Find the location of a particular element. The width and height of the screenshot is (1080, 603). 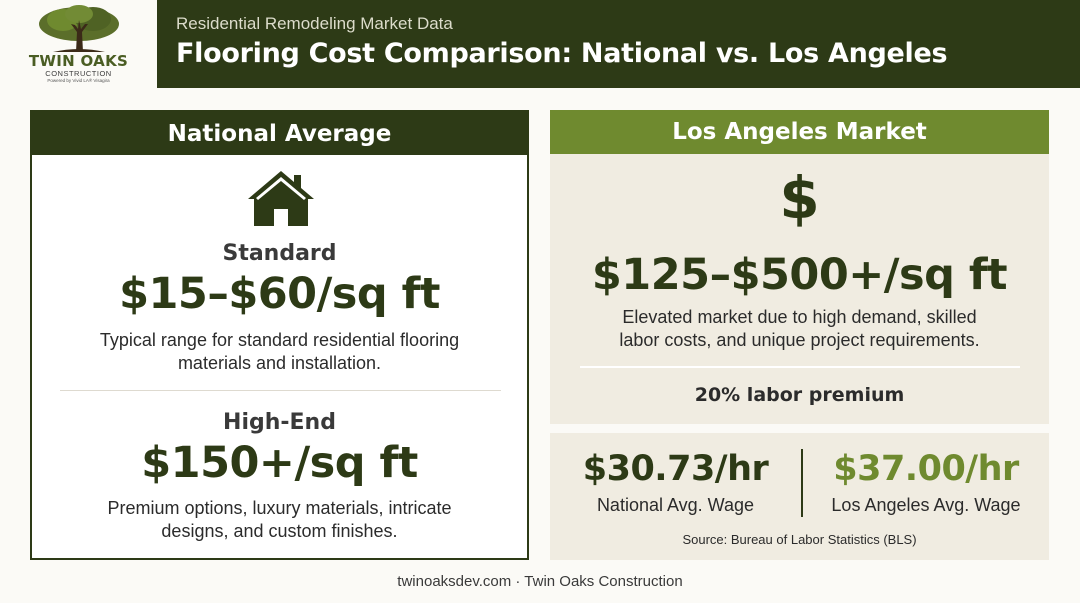

wage-separator is located at coordinates (802, 483).